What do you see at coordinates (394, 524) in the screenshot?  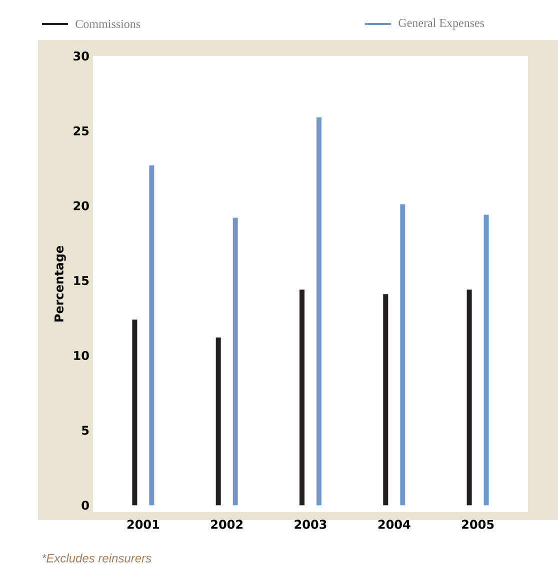 I see `x-tick-label: 2004` at bounding box center [394, 524].